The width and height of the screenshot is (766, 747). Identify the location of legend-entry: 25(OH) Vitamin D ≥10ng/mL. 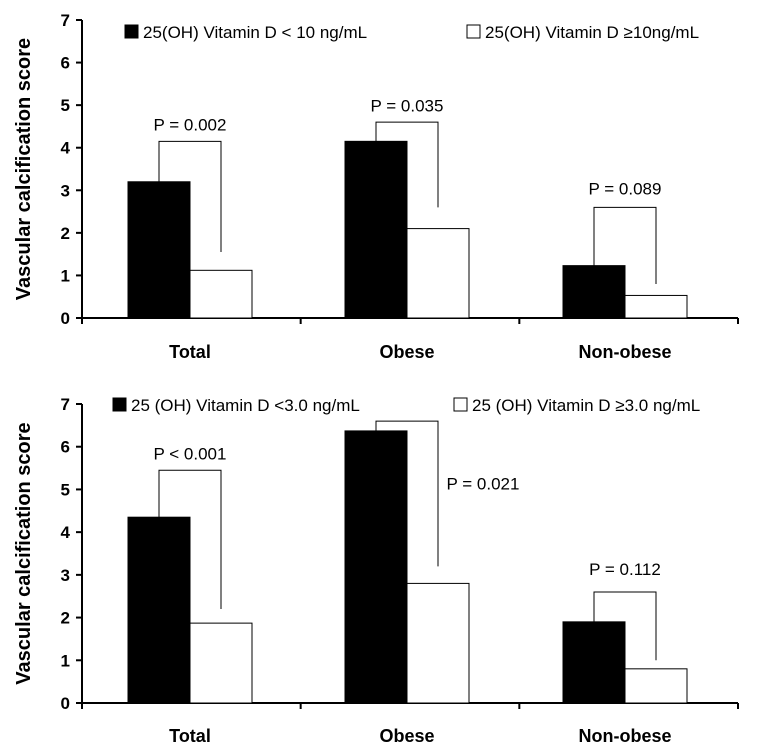
(592, 32).